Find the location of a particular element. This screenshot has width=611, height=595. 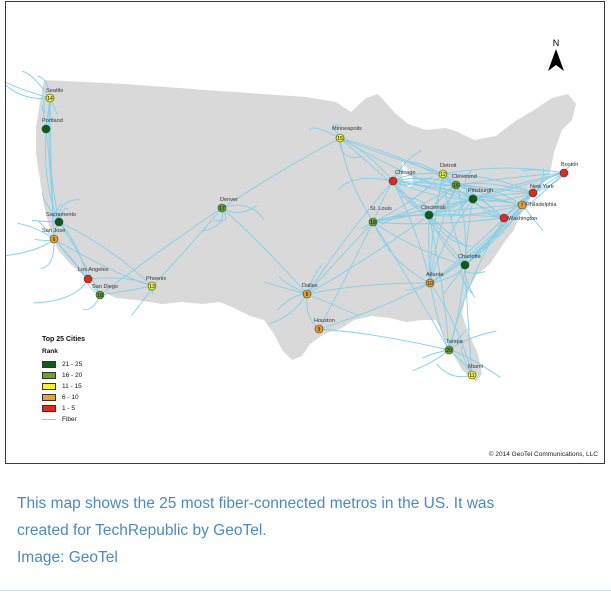

city-name: Atlanta is located at coordinates (435, 275).